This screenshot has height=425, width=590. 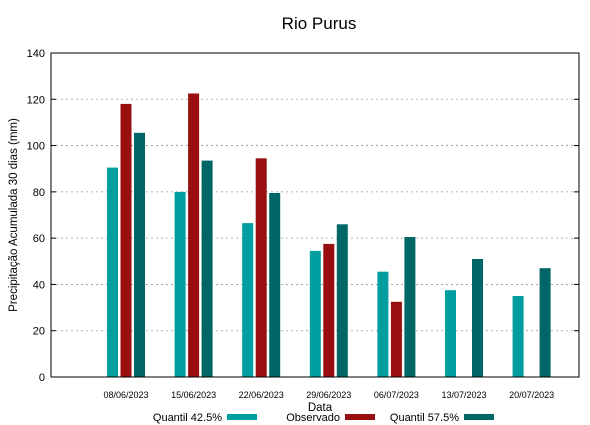 What do you see at coordinates (531, 395) in the screenshot?
I see `x-tick-label: 20/07/2023` at bounding box center [531, 395].